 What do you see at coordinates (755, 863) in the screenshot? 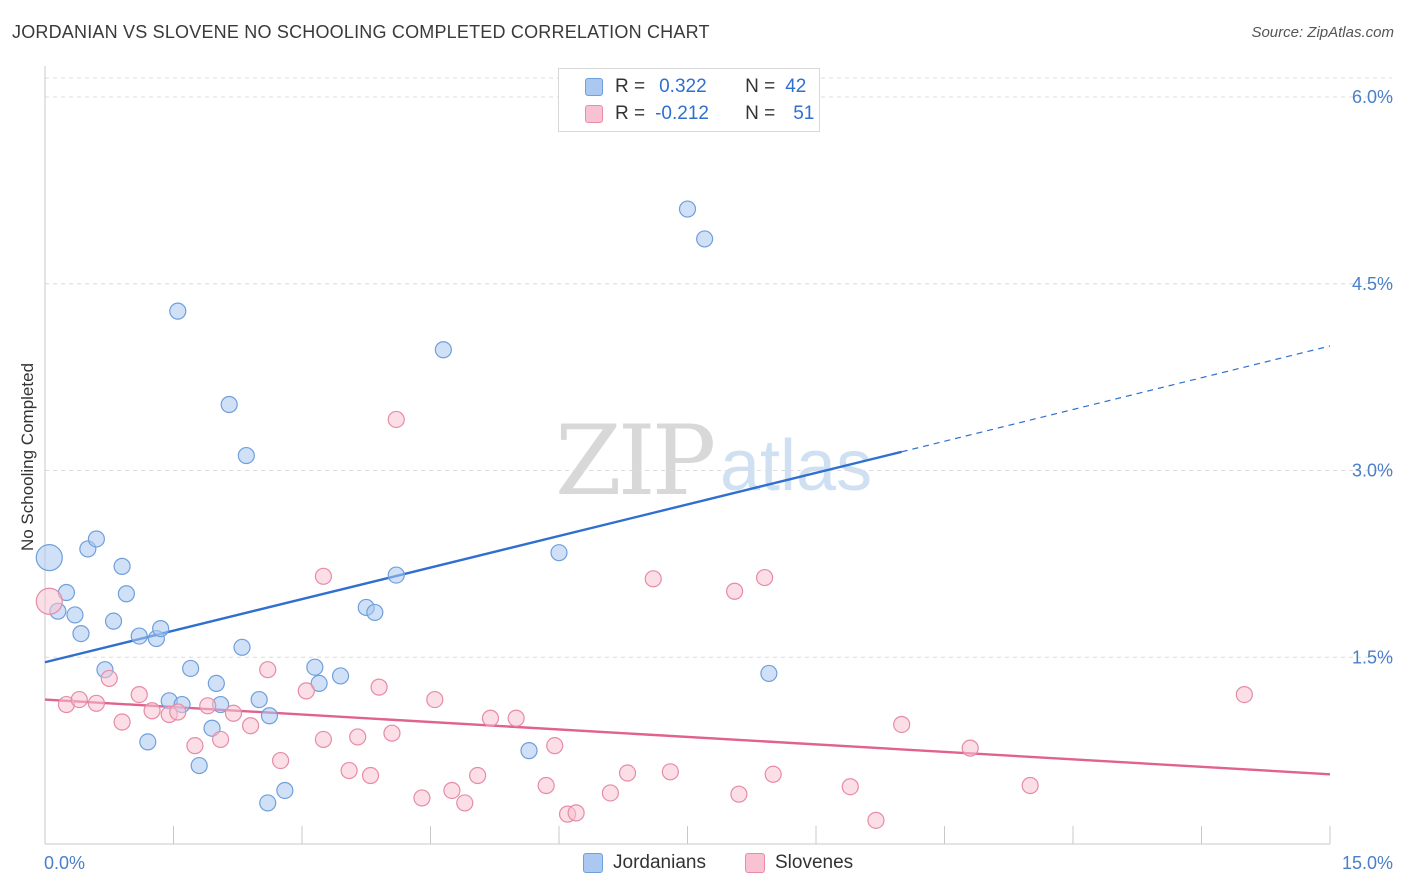
I see `series-swatch-slovenes` at bounding box center [755, 863].